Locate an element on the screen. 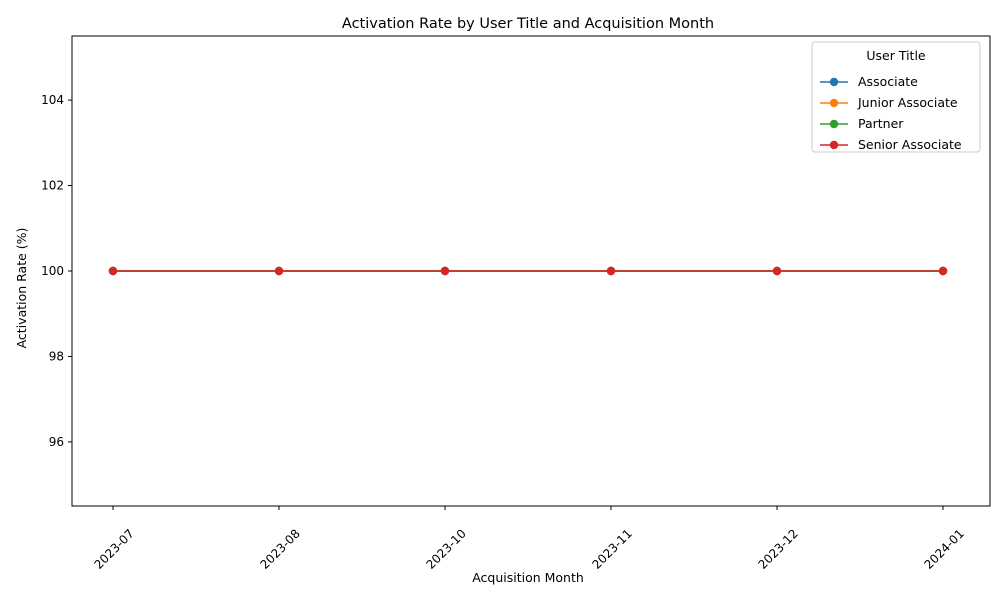  x-tick-label: 2024-01 is located at coordinates (943, 548).